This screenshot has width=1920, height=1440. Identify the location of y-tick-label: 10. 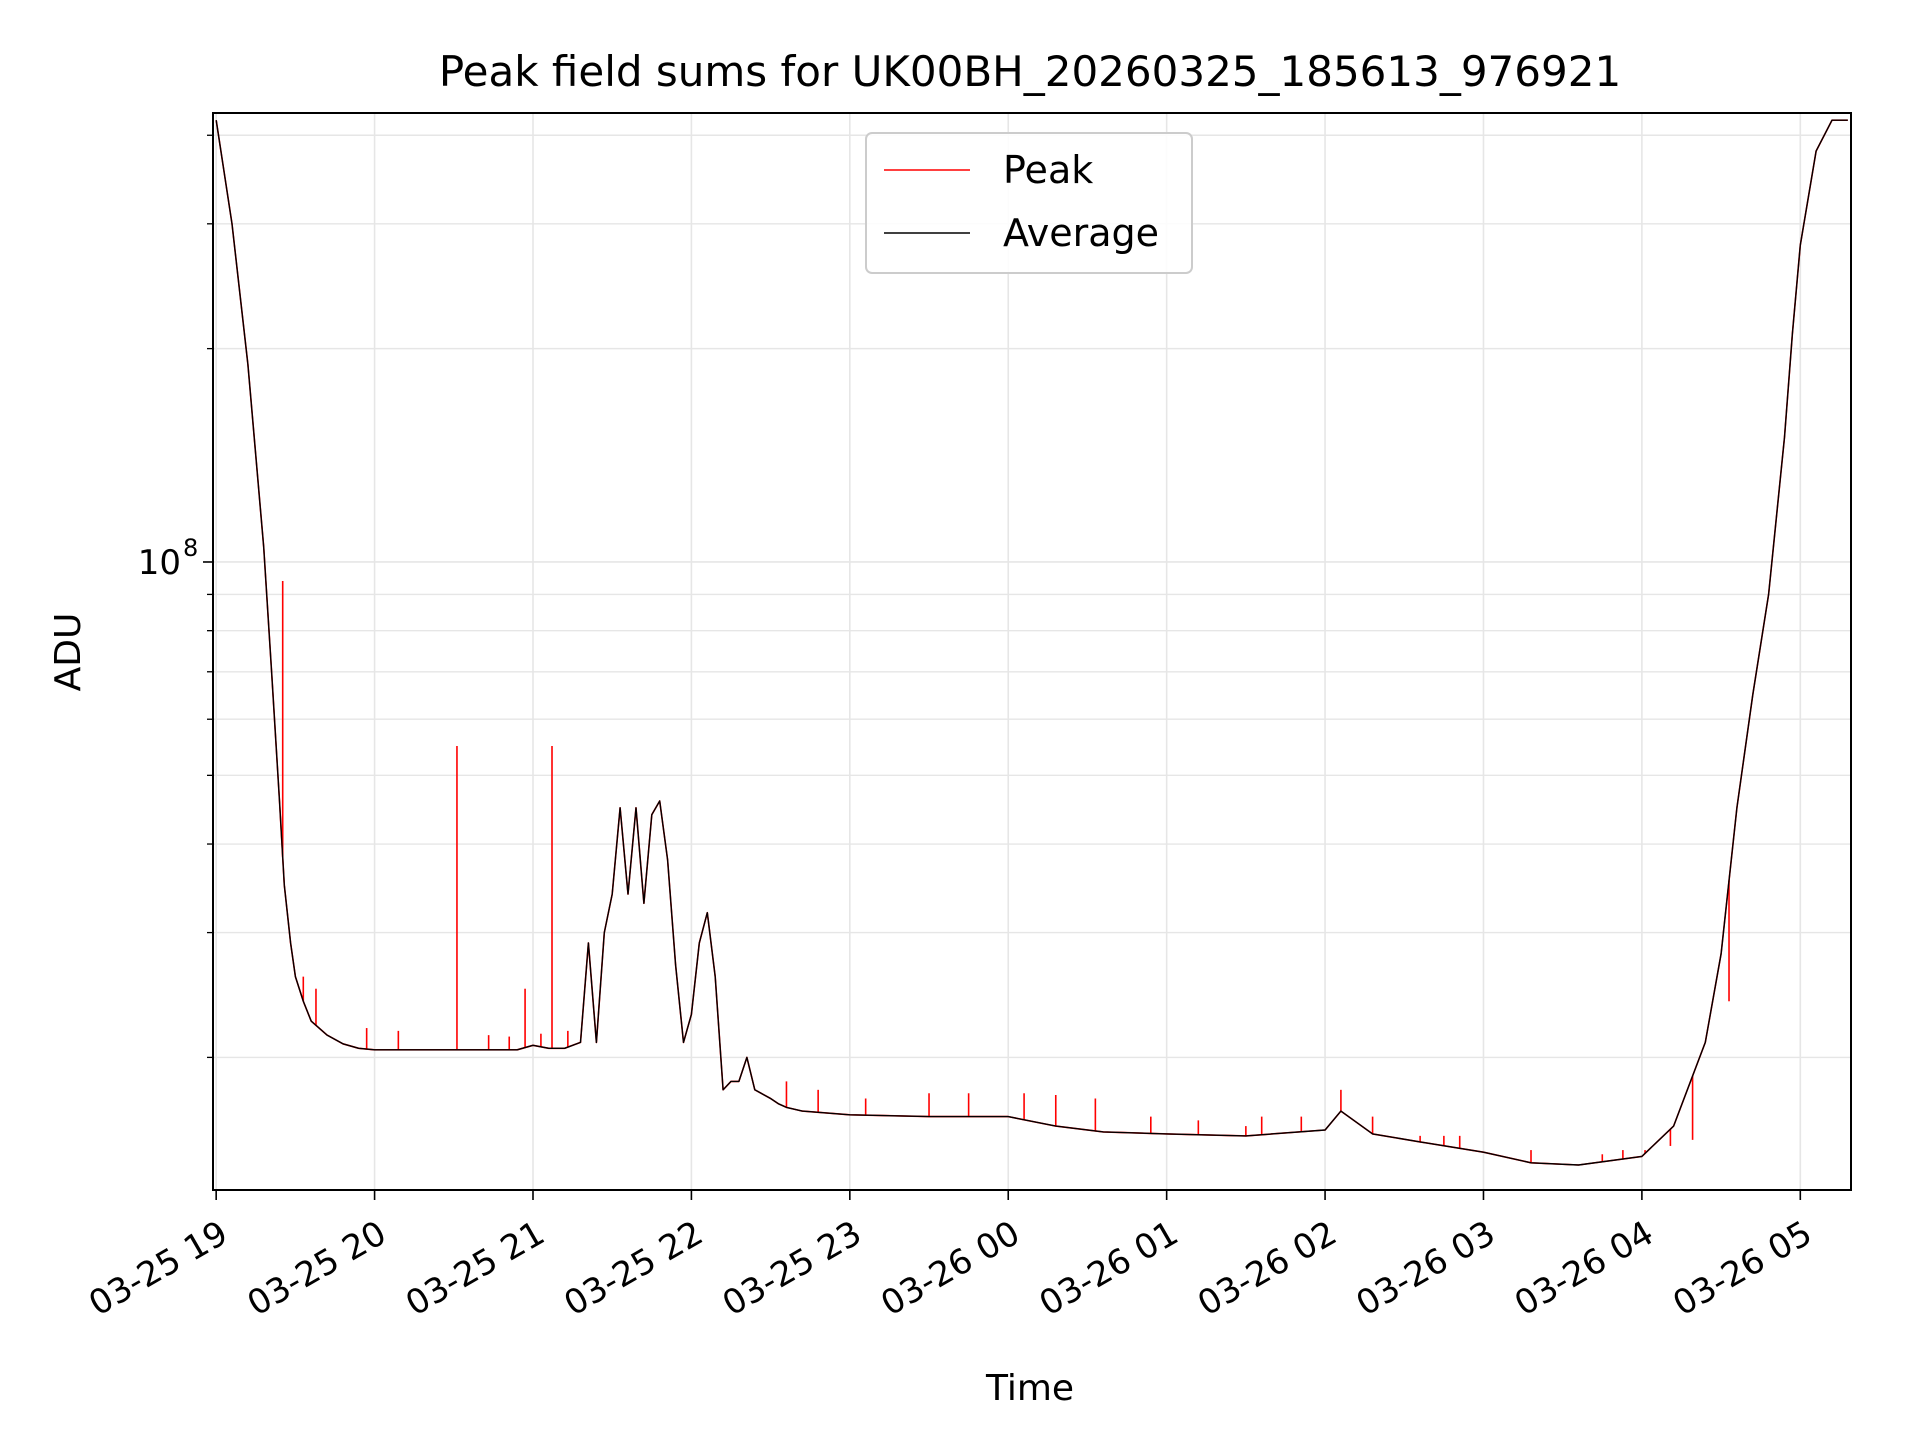
(159, 563).